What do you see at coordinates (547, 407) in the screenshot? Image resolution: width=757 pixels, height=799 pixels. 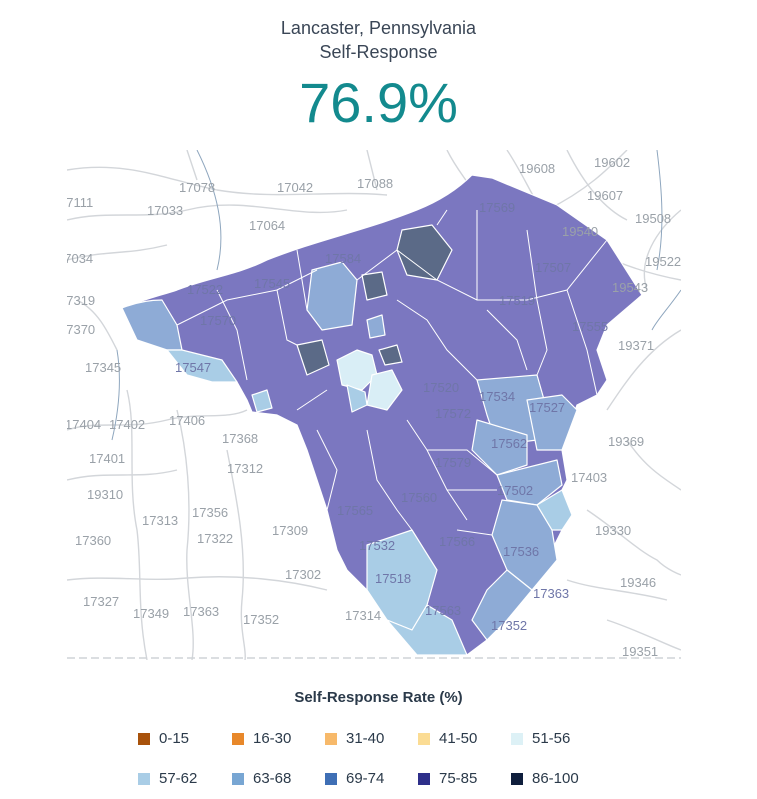 I see `zip-label: 17527` at bounding box center [547, 407].